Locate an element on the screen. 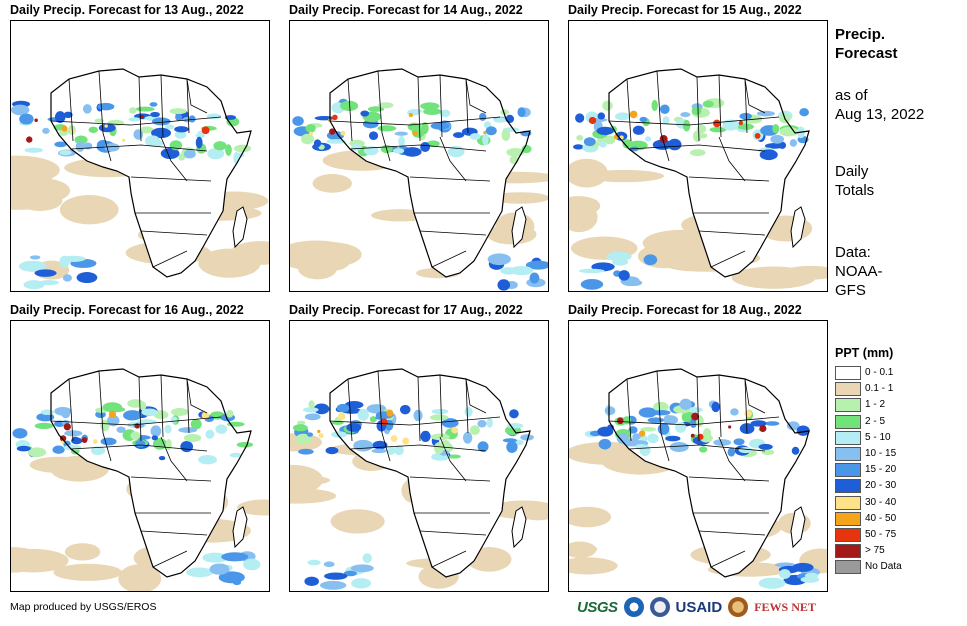 Image resolution: width=967 pixels, height=626 pixels. coastline is located at coordinates (151, 473).